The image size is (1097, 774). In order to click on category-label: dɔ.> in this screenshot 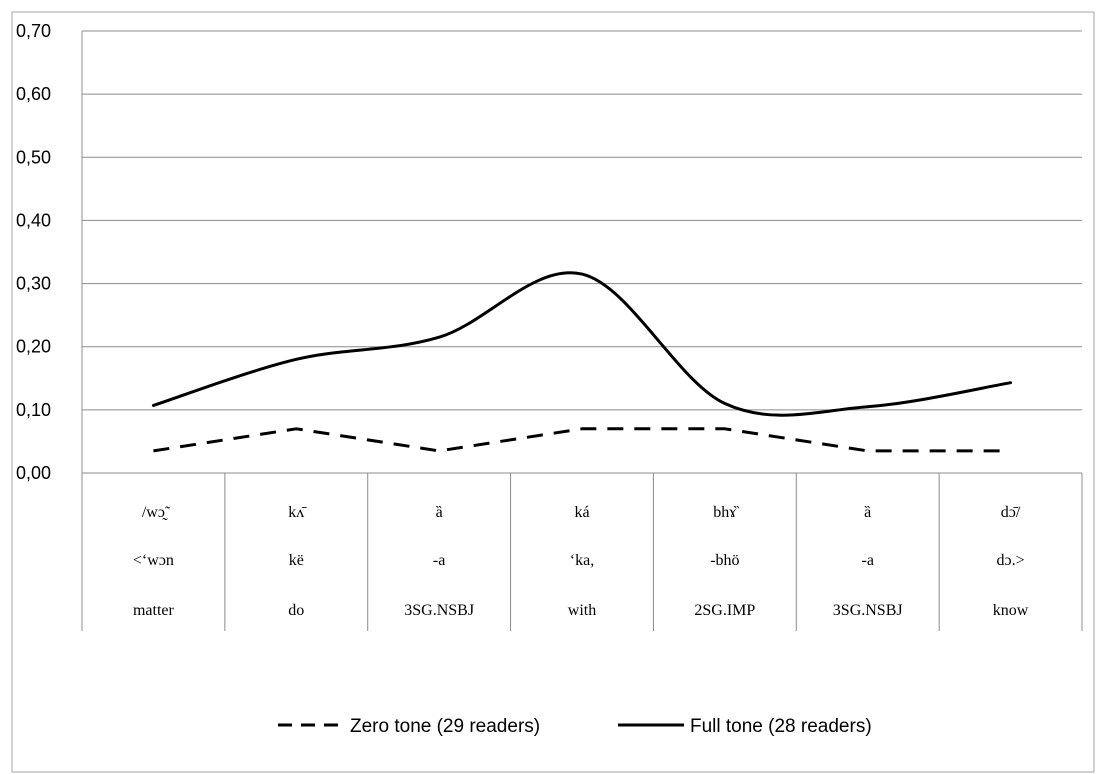, I will do `click(1011, 560)`.